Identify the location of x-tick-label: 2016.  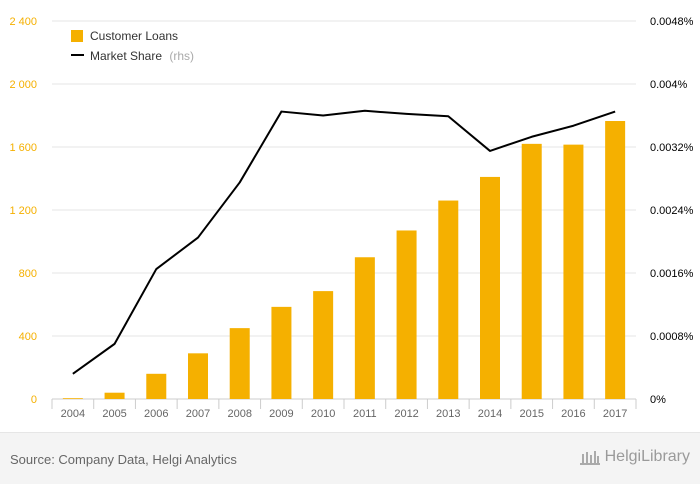
(573, 414).